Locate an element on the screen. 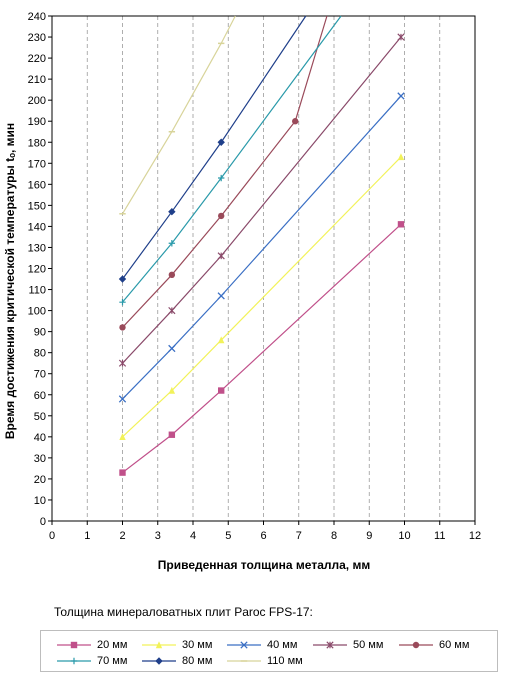  y-tick-label: 100 is located at coordinates (37, 312).